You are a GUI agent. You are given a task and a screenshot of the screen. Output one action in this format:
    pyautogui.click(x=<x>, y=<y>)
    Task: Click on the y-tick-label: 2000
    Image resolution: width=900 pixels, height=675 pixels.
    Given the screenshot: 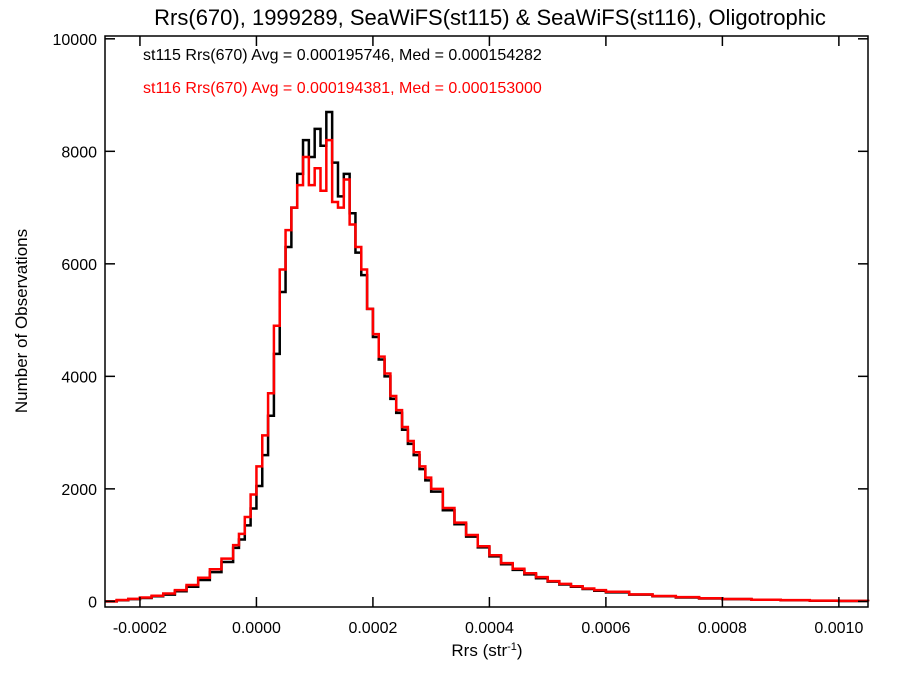 What is the action you would take?
    pyautogui.click(x=79, y=490)
    